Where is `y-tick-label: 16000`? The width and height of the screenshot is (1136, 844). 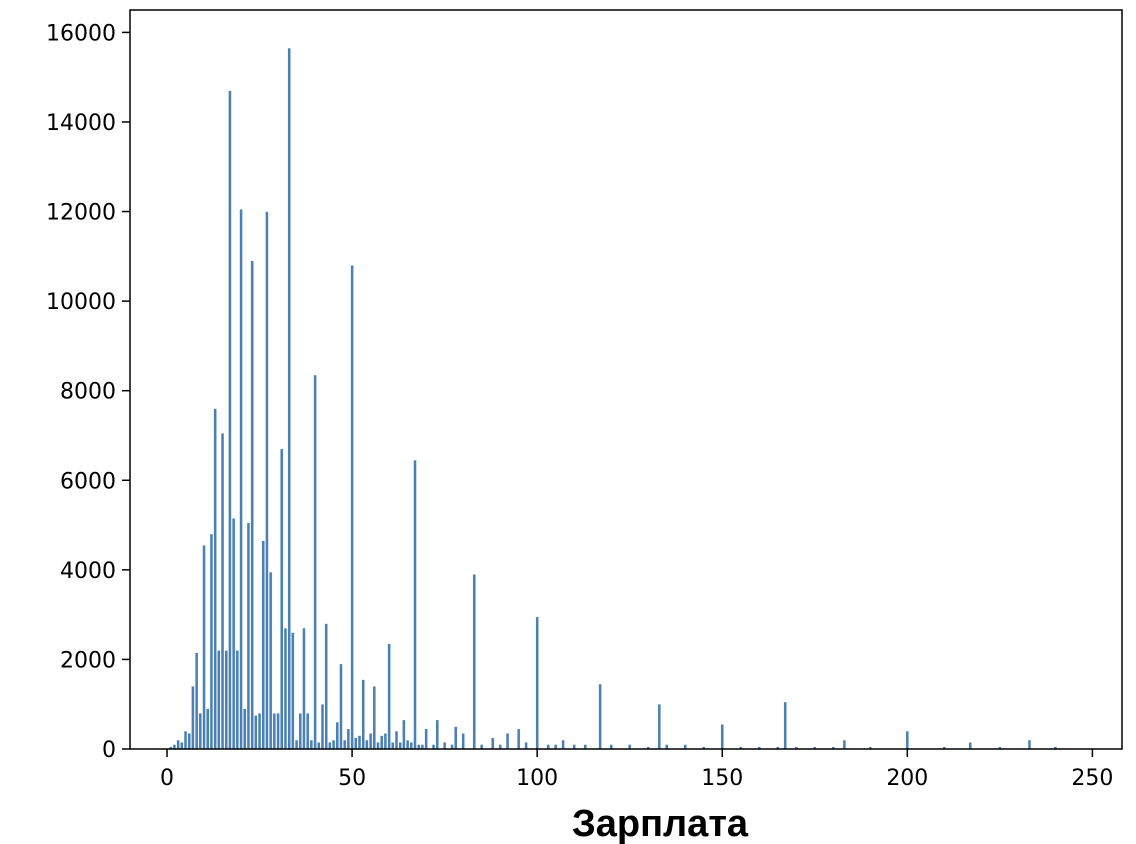 y-tick-label: 16000 is located at coordinates (81, 33).